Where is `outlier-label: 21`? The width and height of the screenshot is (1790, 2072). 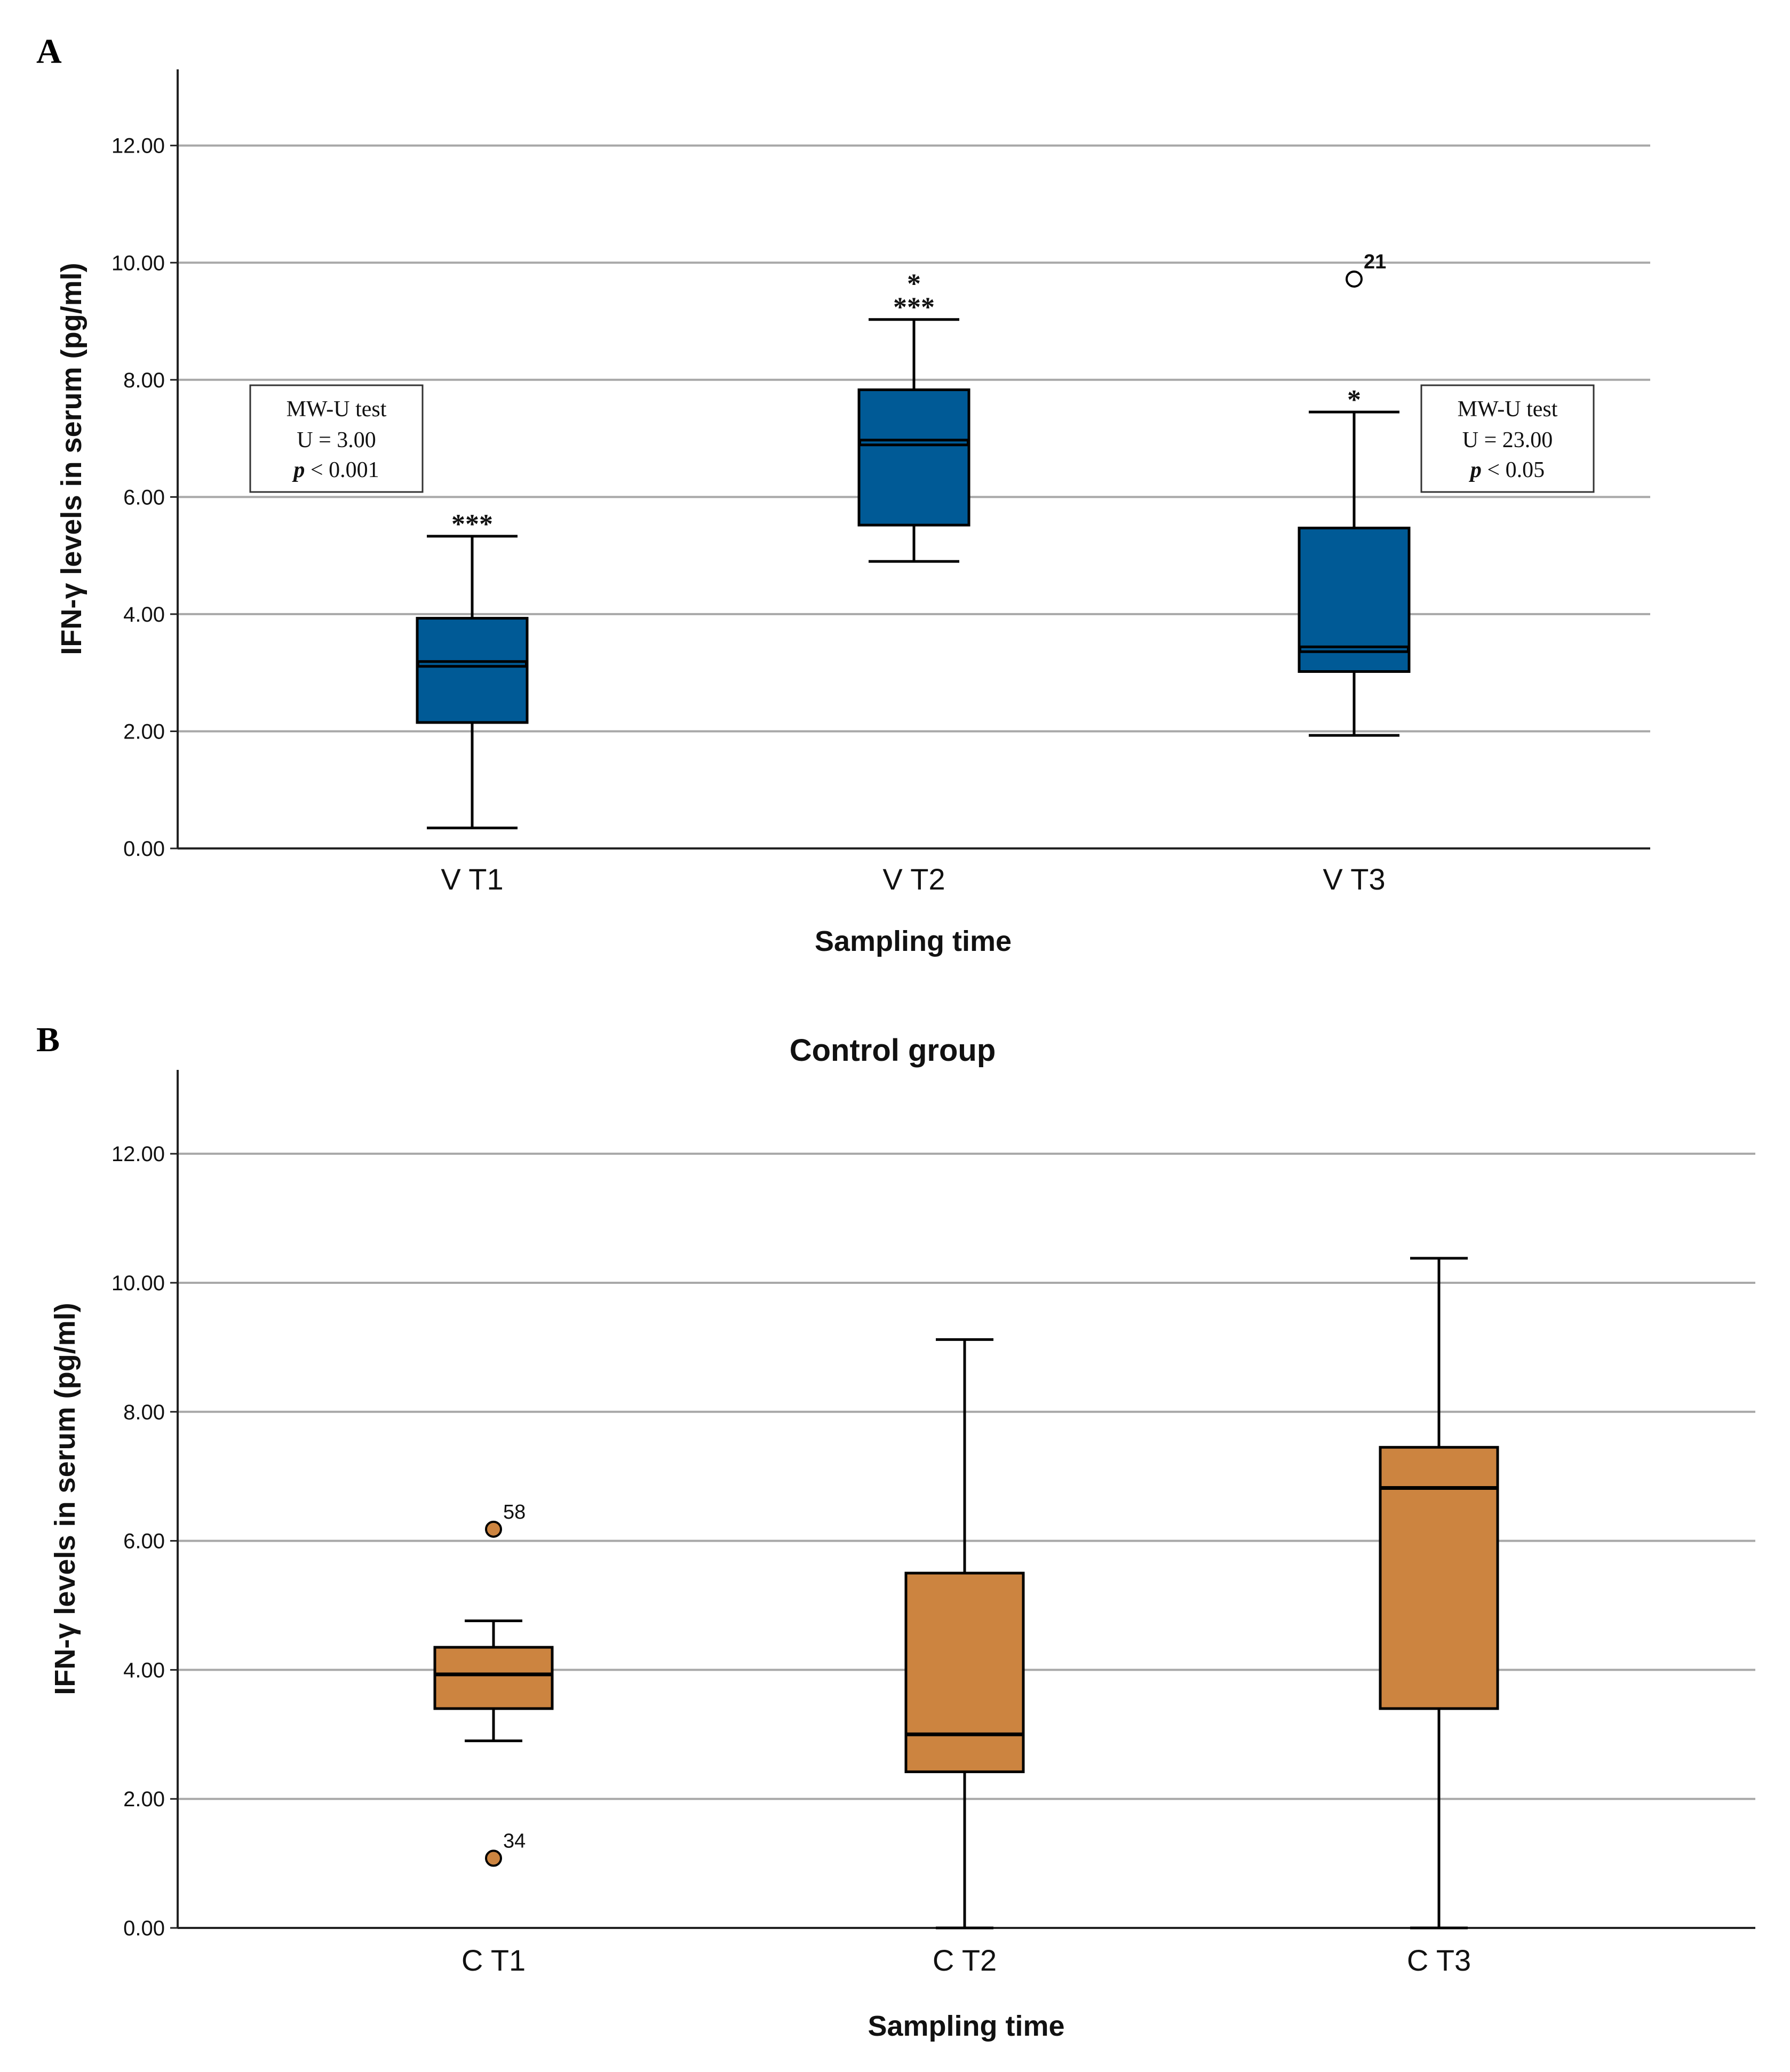
outlier-label: 21 is located at coordinates (1375, 262).